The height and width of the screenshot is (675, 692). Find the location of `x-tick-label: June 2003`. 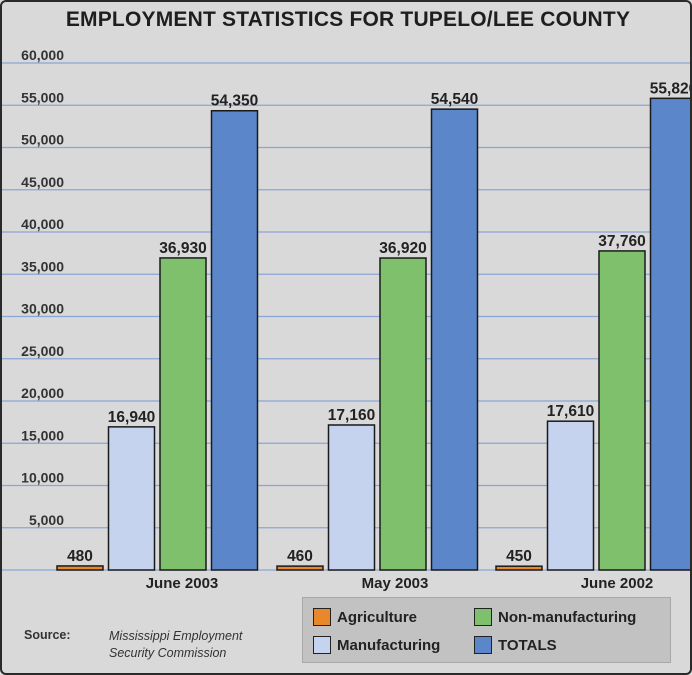

x-tick-label: June 2003 is located at coordinates (182, 583).